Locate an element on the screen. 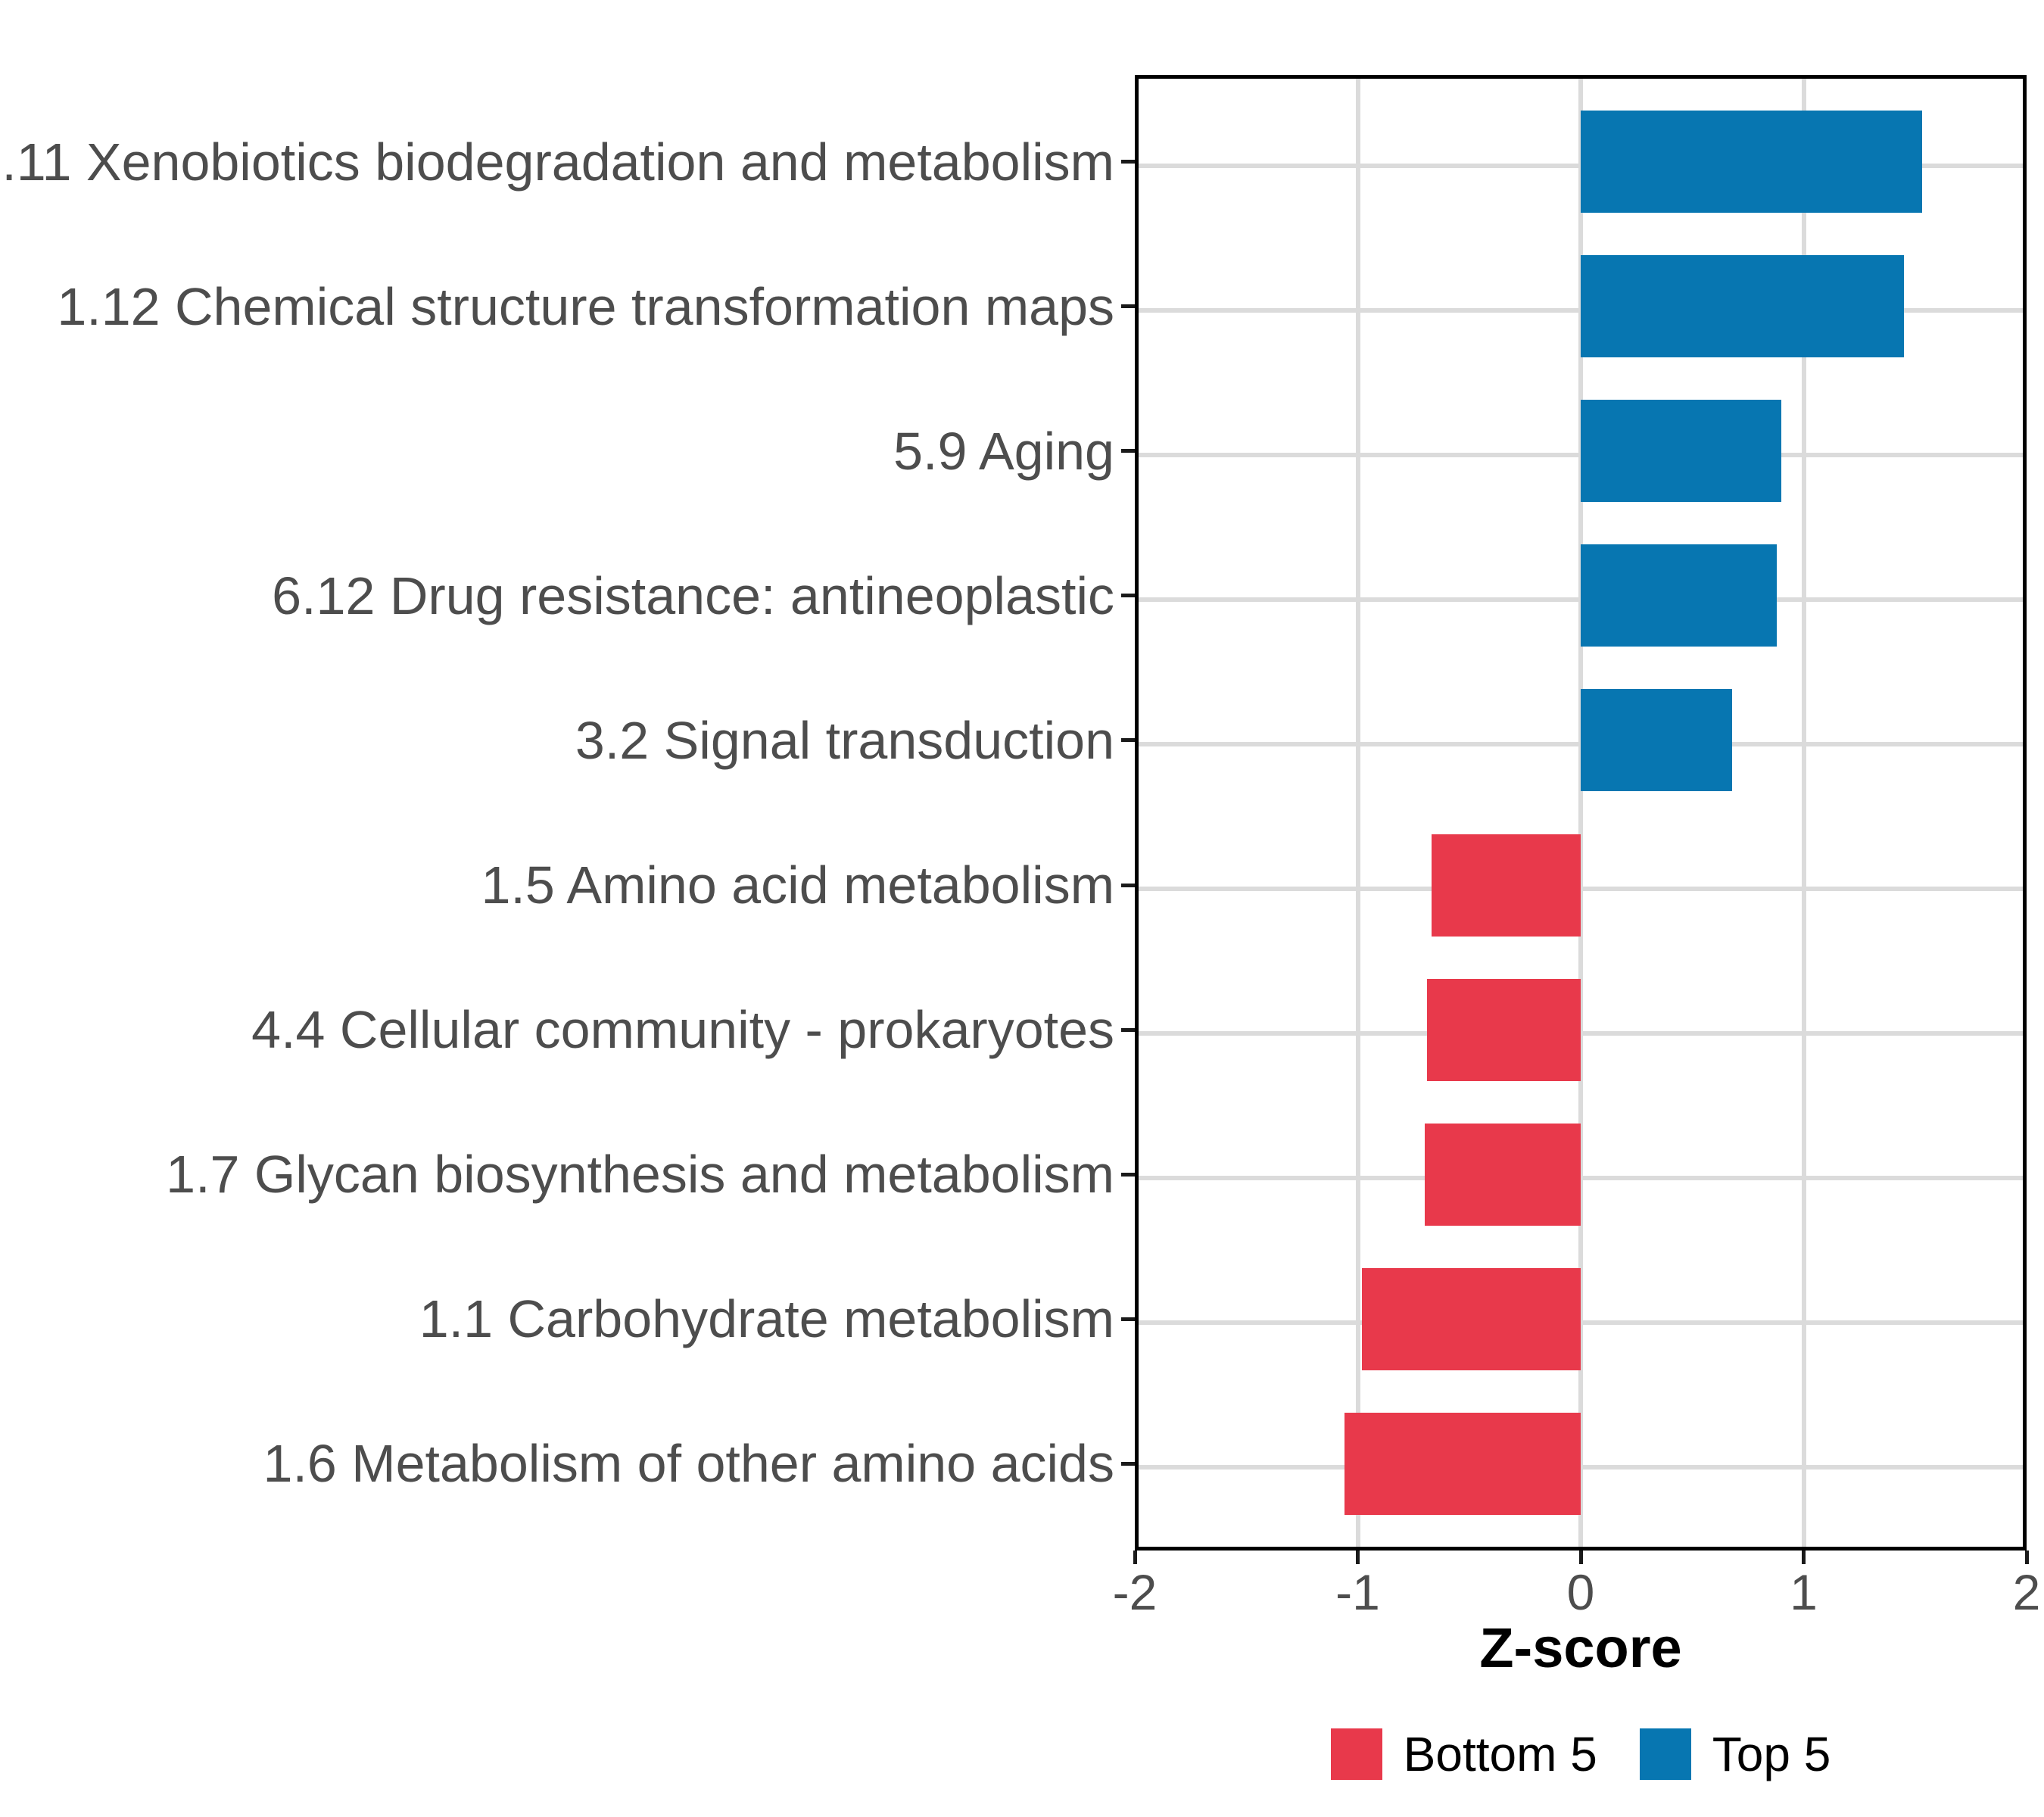 This screenshot has height=1817, width=2044. legend-label: Bottom 5 is located at coordinates (1500, 1754).